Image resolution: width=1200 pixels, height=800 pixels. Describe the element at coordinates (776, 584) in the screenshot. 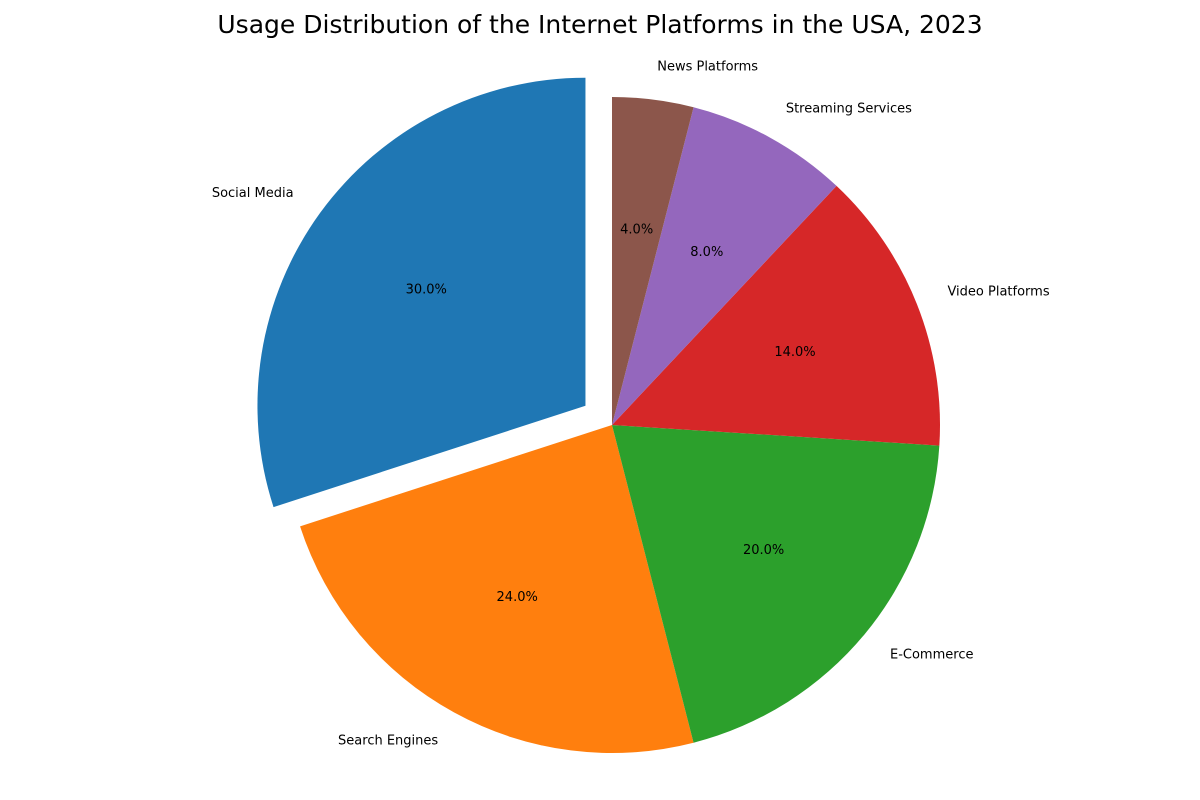

I see `pie-slice-e-commerce` at that location.